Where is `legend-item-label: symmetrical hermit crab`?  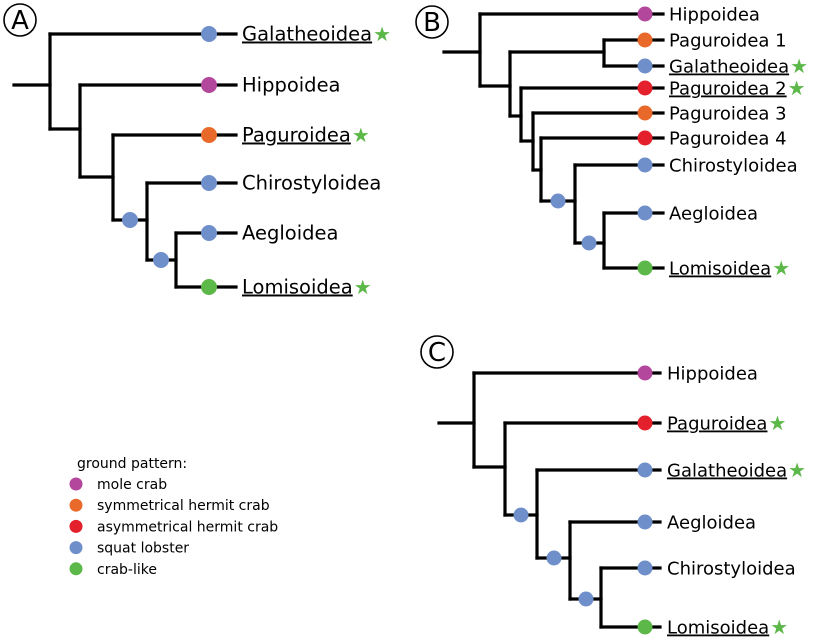
legend-item-label: symmetrical hermit crab is located at coordinates (183, 506).